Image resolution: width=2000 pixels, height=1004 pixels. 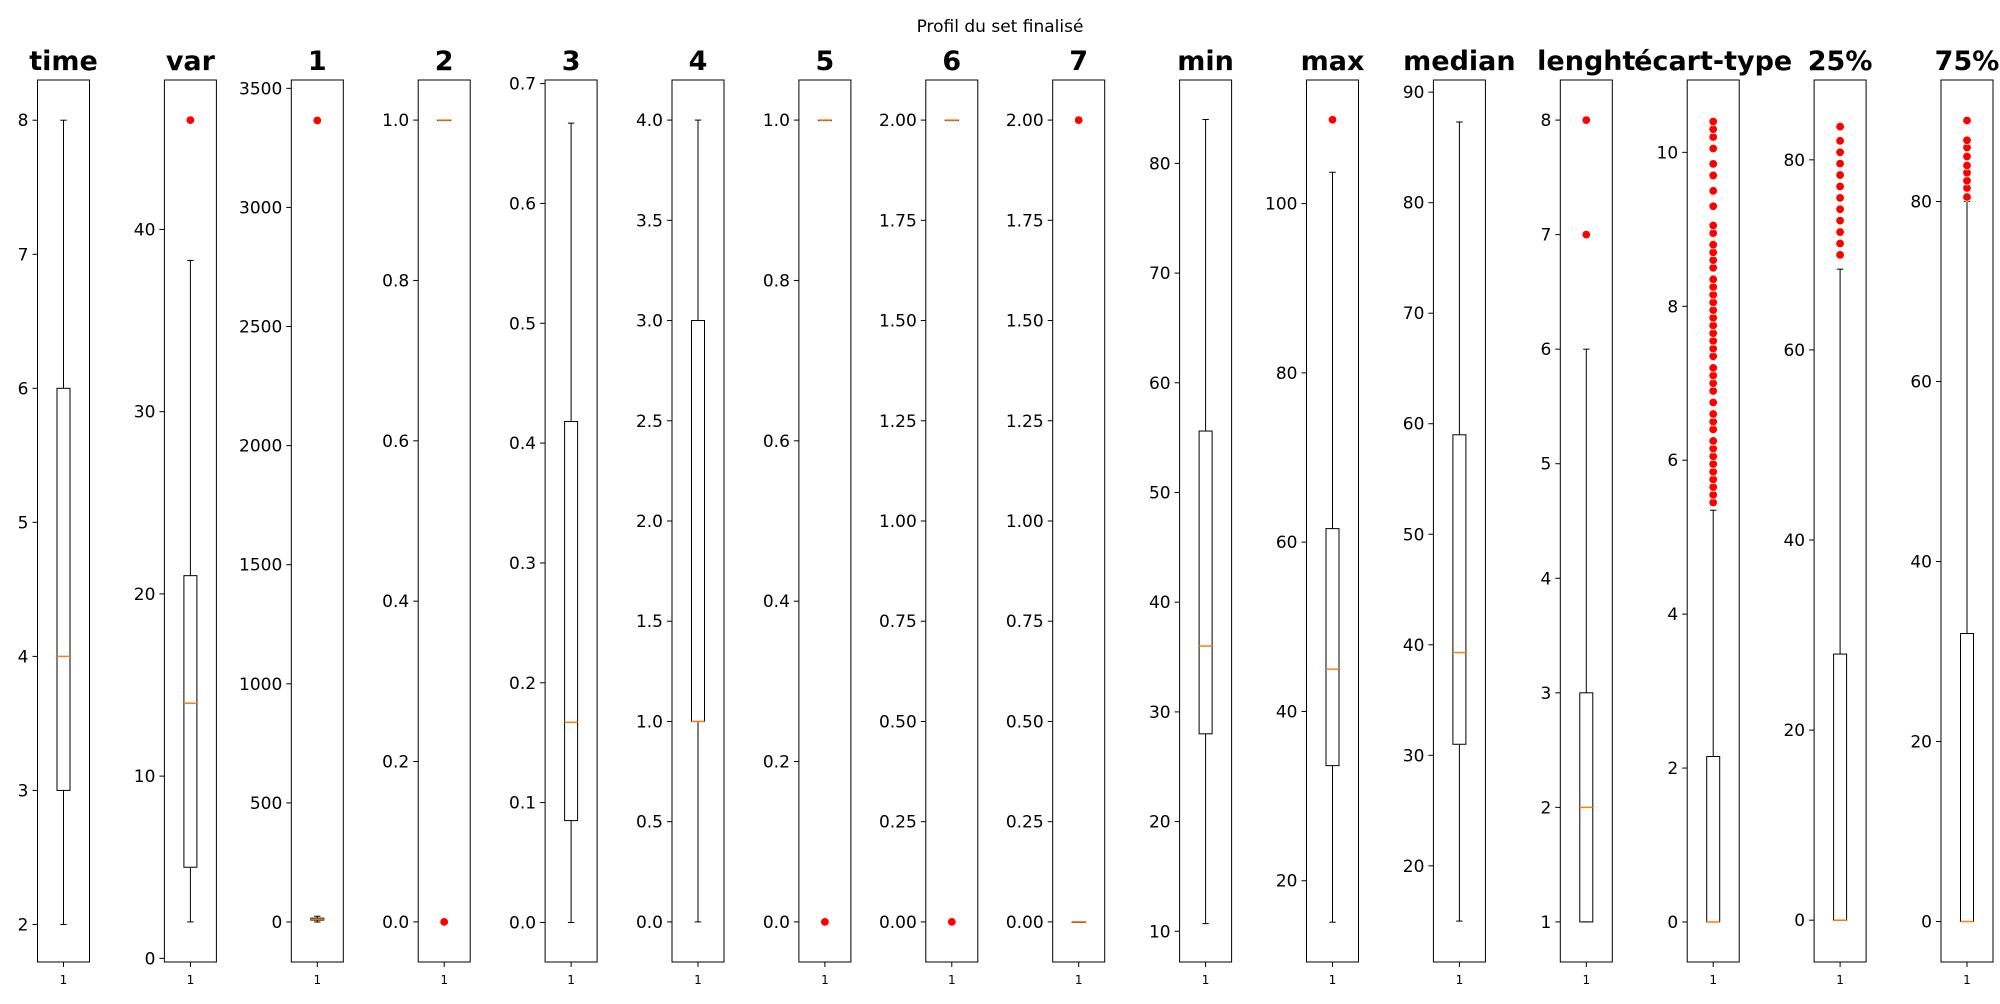 What do you see at coordinates (1545, 350) in the screenshot?
I see `y-tick-label: 6` at bounding box center [1545, 350].